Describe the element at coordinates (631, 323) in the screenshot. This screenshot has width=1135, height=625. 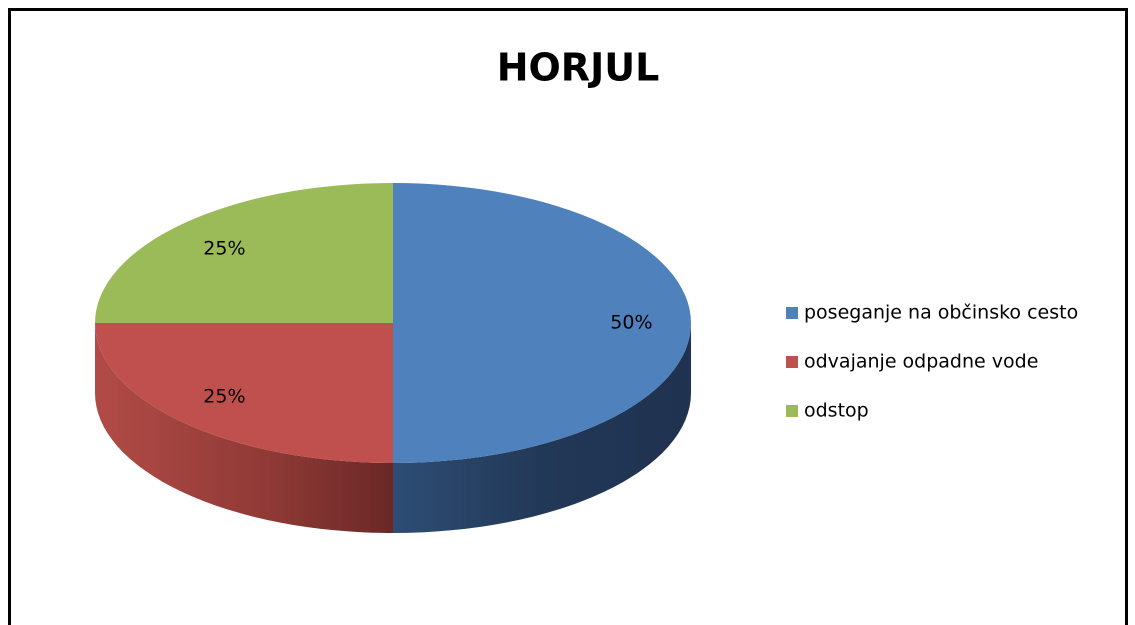
I see `data-label: 50%` at that location.